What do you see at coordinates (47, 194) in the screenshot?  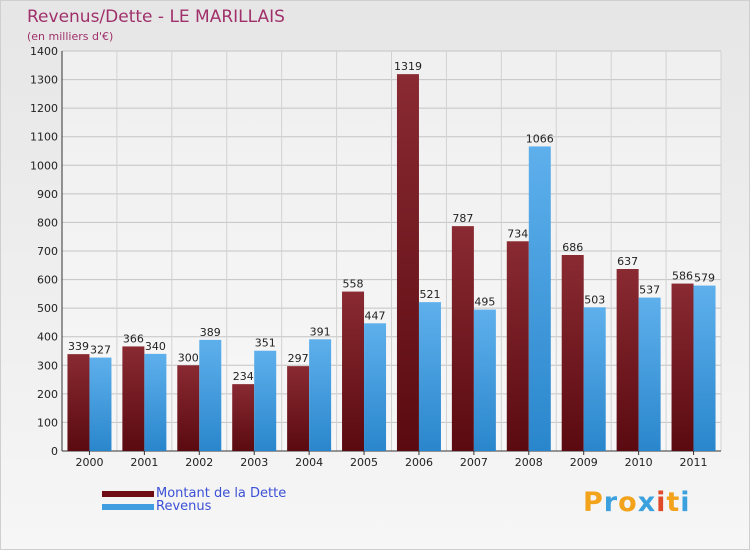 I see `y-tick-label: 900` at bounding box center [47, 194].